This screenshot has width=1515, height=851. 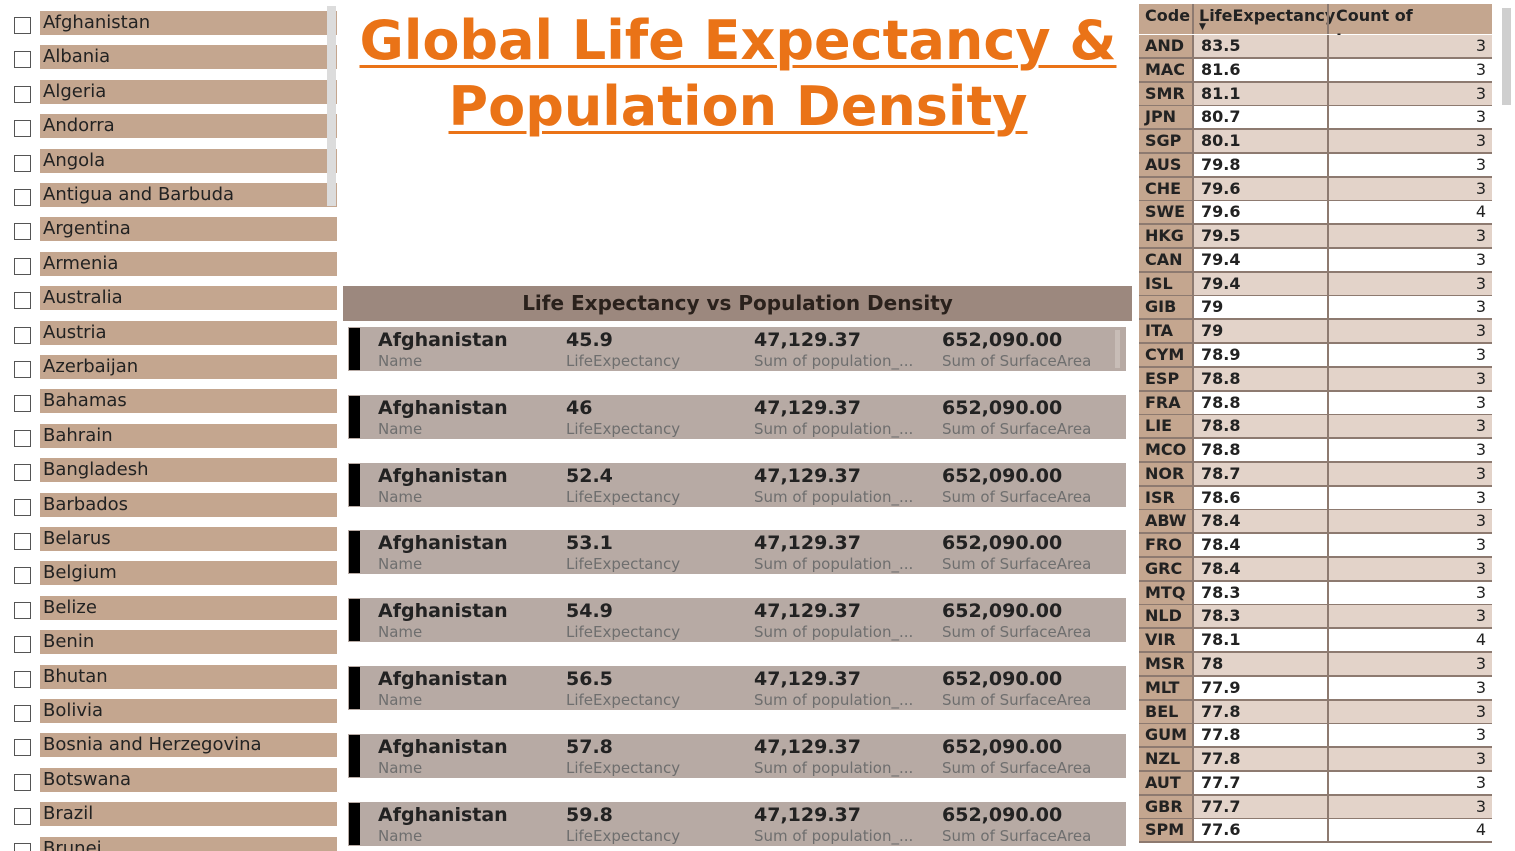 What do you see at coordinates (1315, 47) in the screenshot?
I see `table-row: AND 83.5 3` at bounding box center [1315, 47].